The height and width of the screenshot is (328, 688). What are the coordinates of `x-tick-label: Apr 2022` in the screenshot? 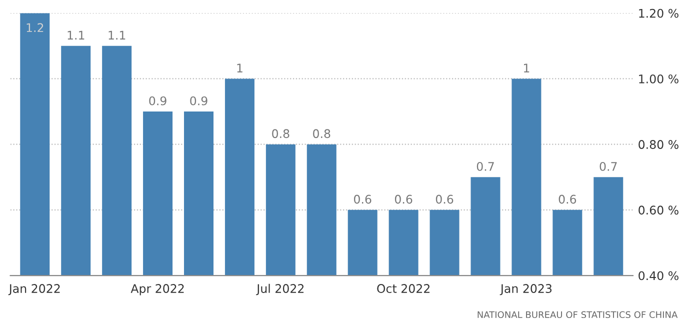 It's located at (157, 290).